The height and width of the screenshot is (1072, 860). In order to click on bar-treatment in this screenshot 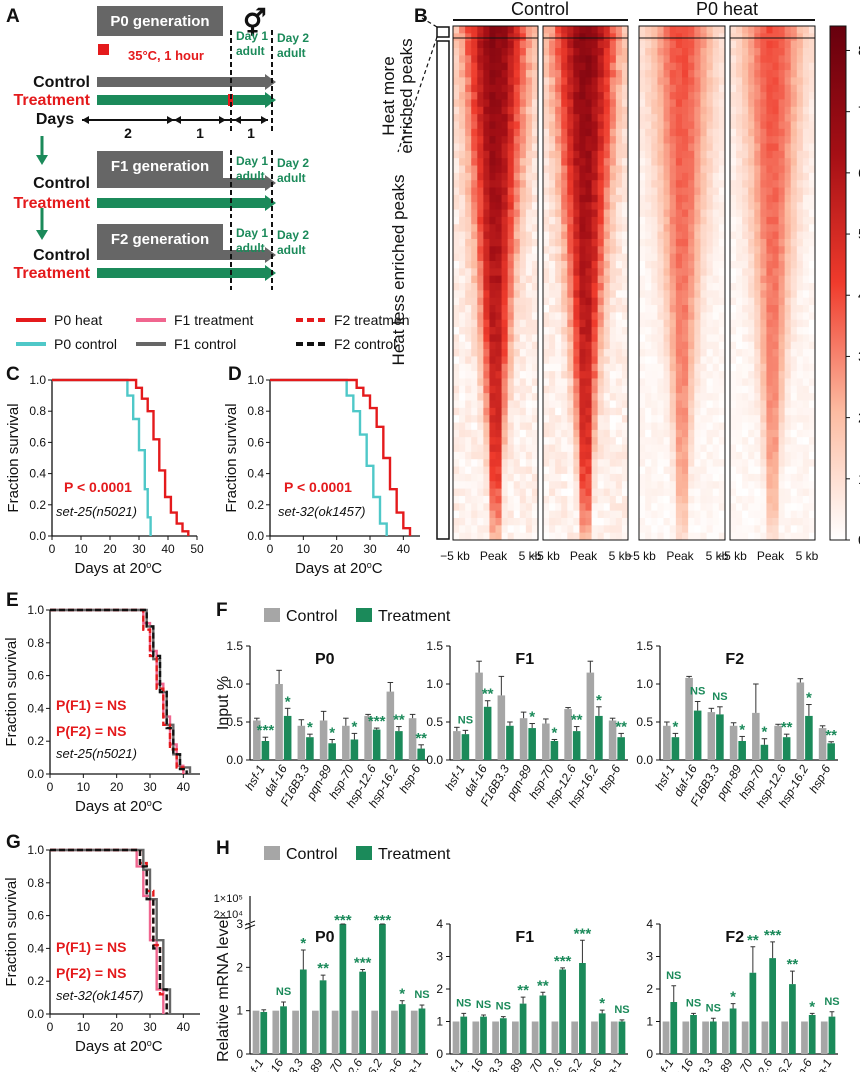, I will do `click(354, 749)`.